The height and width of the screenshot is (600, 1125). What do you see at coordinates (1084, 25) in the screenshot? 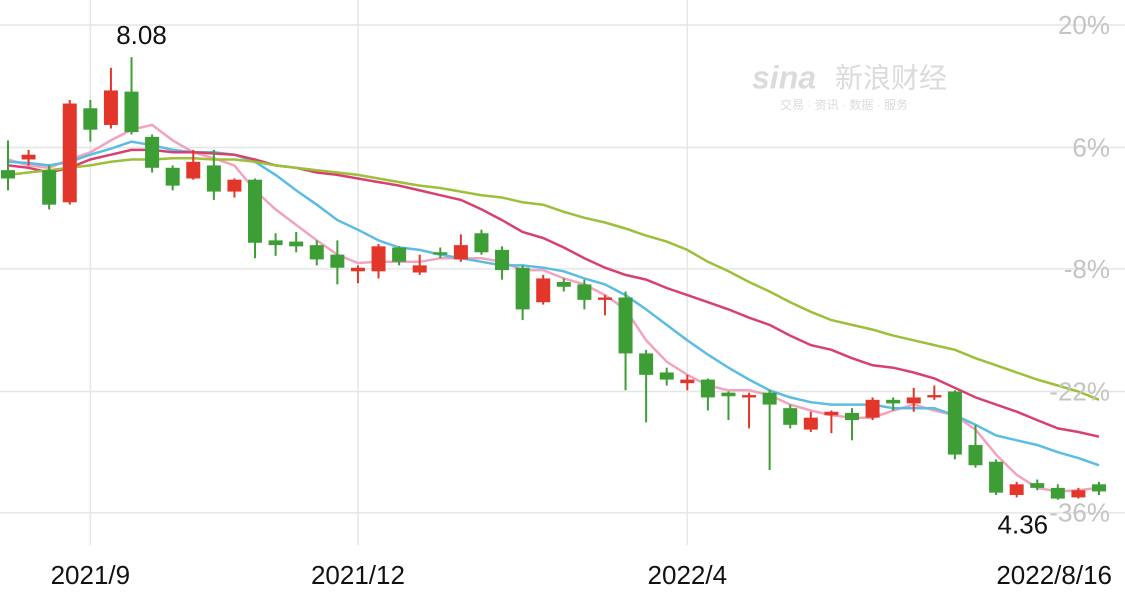
I see `y-tick-label: 20%` at bounding box center [1084, 25].